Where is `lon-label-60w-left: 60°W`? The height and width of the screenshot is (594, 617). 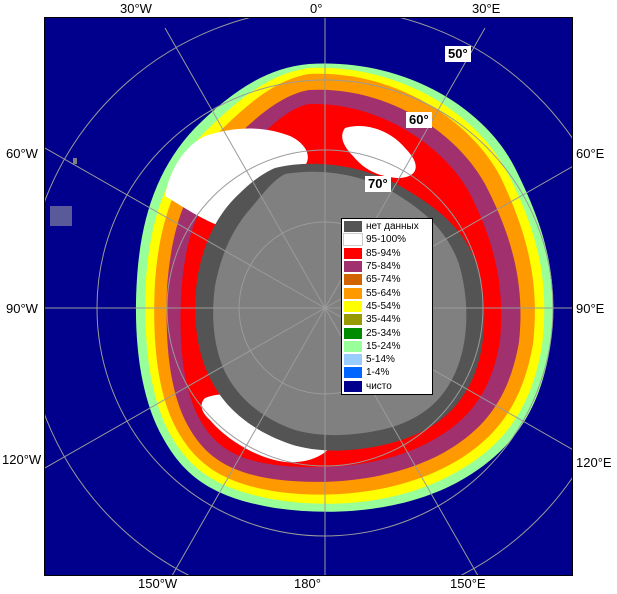
lon-label-60w-left: 60°W is located at coordinates (22, 153).